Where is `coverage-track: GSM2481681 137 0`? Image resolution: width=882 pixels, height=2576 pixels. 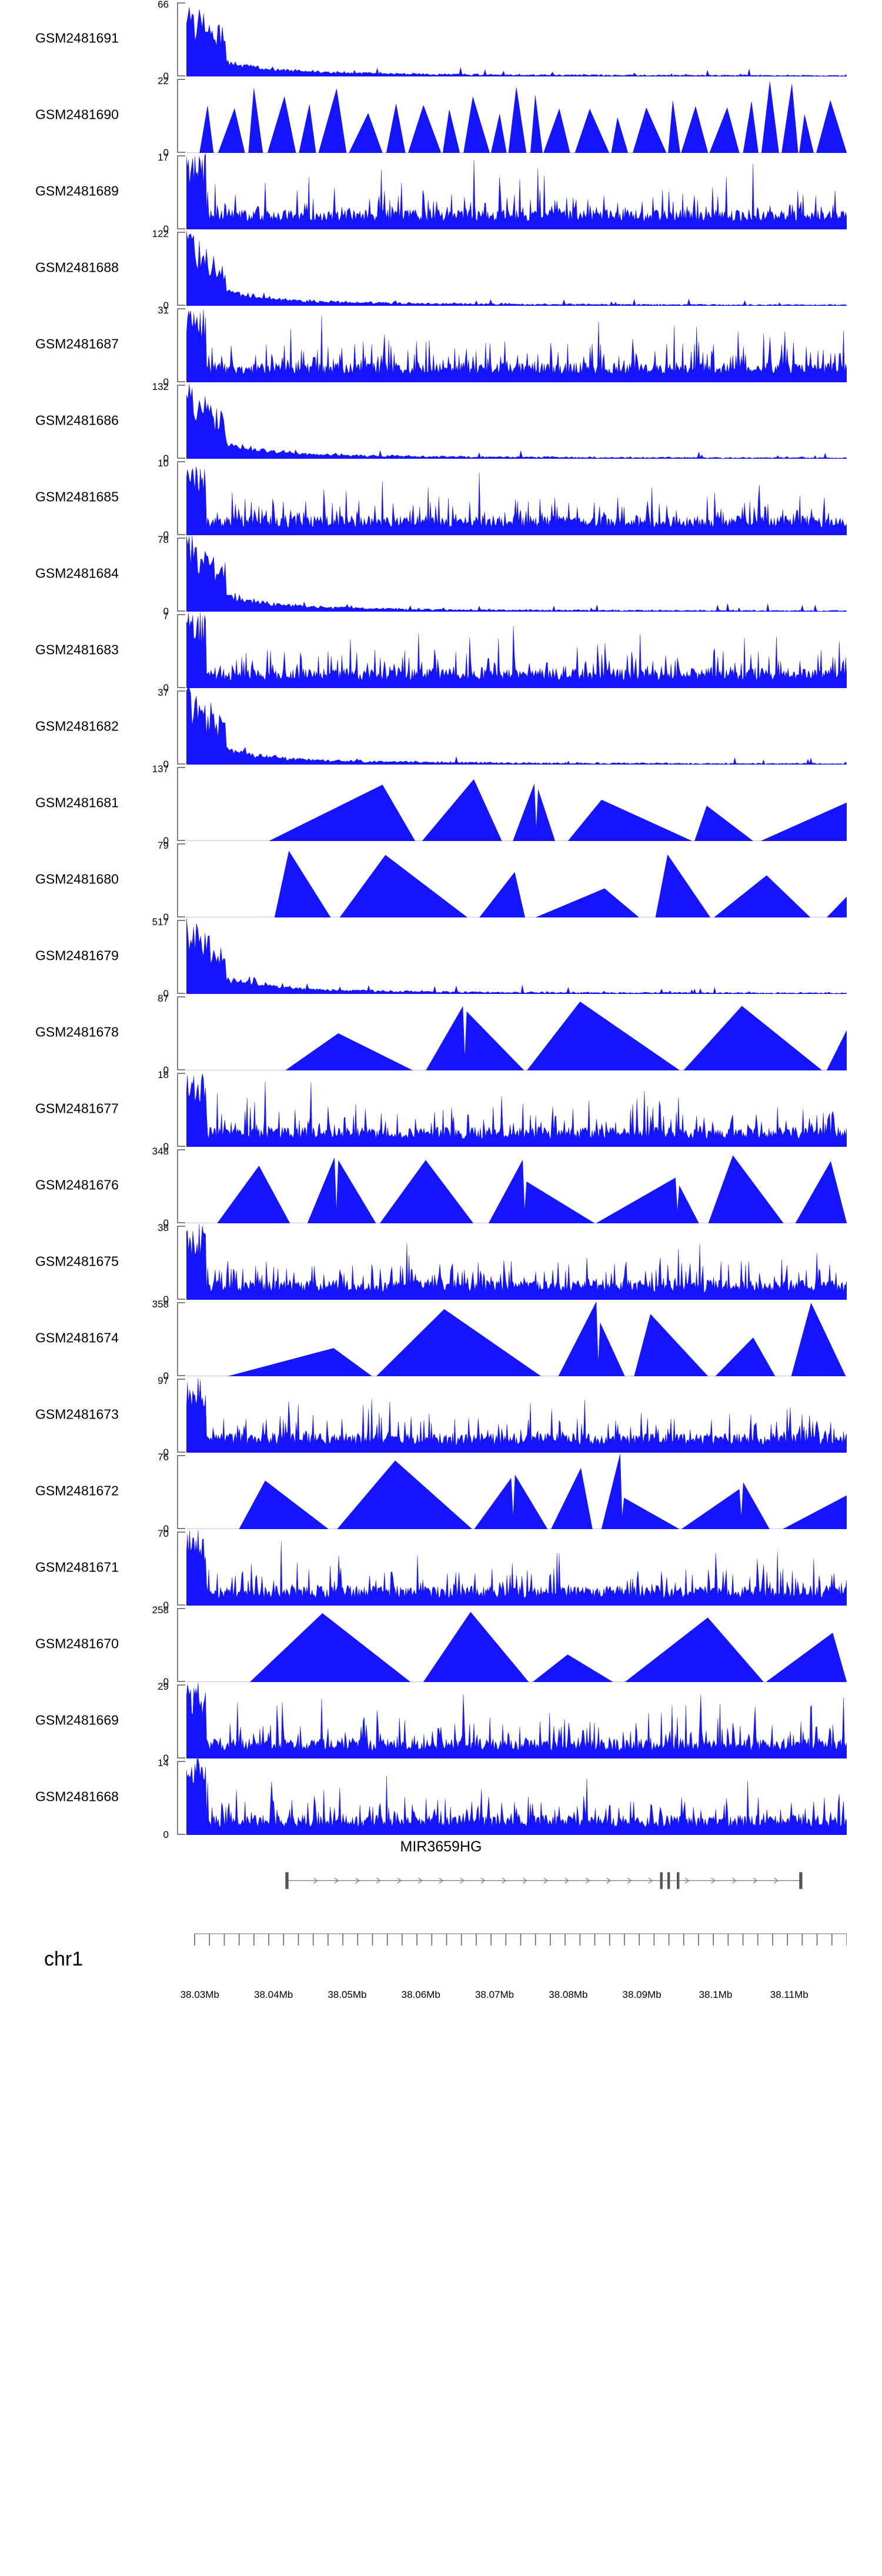
coverage-track: GSM2481681 137 0 is located at coordinates (441, 804).